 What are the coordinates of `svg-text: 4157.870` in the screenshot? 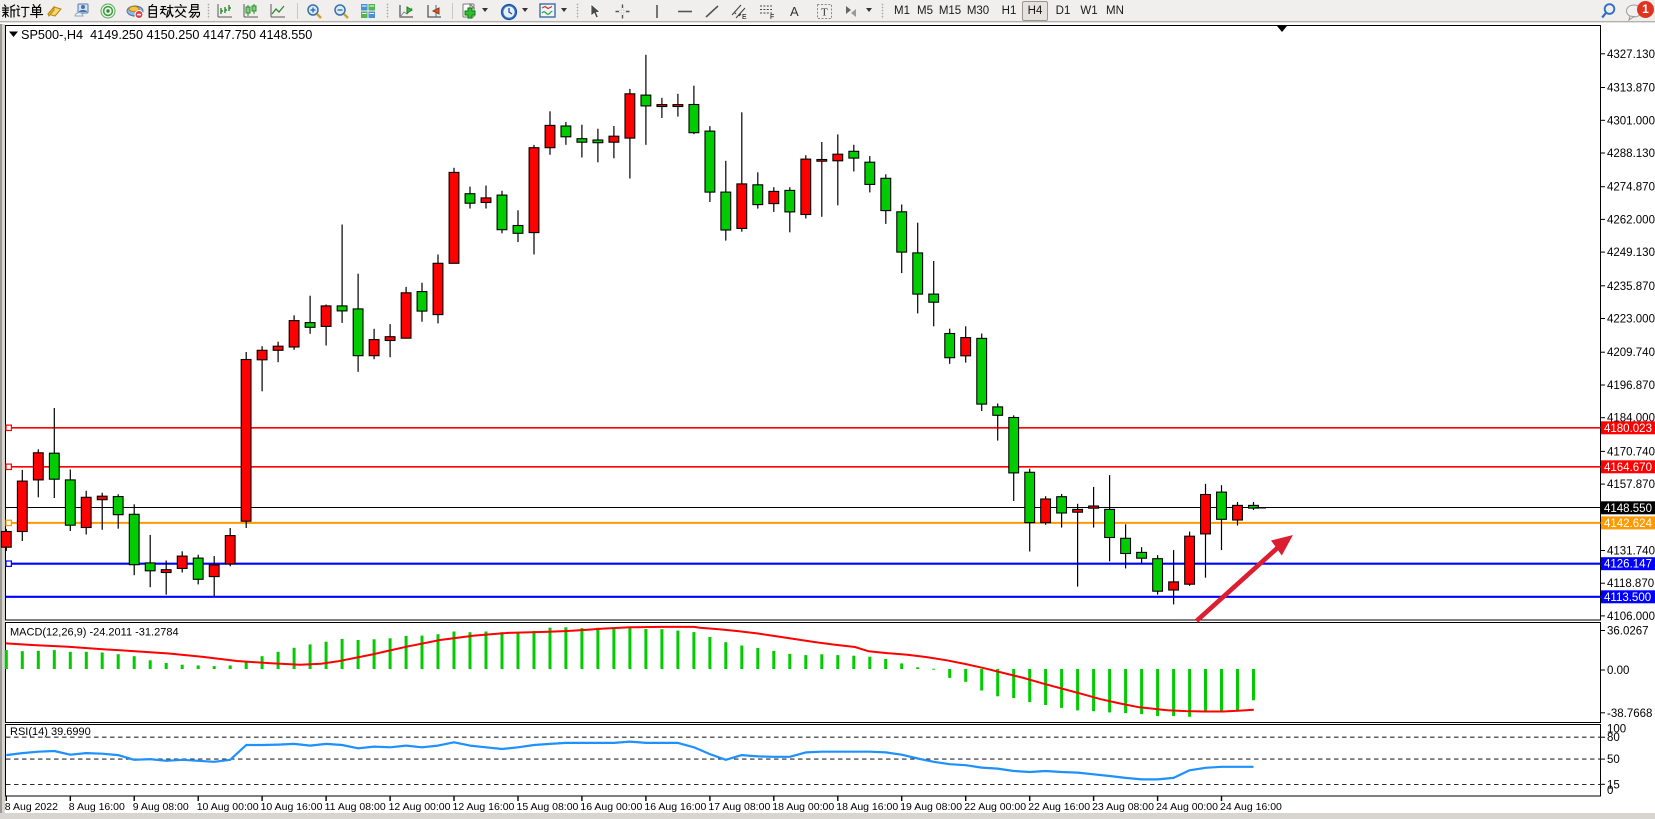 It's located at (1631, 485).